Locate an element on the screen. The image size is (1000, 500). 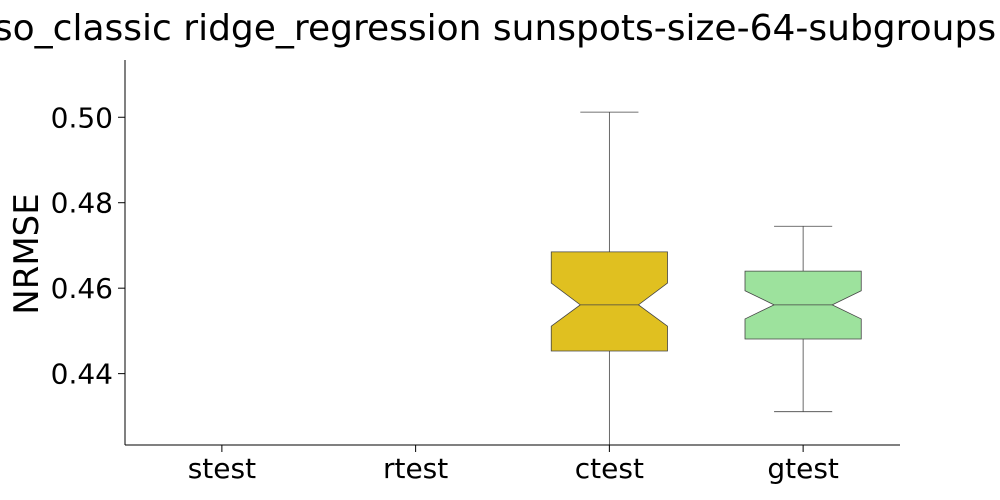
box-body is located at coordinates (609, 301).